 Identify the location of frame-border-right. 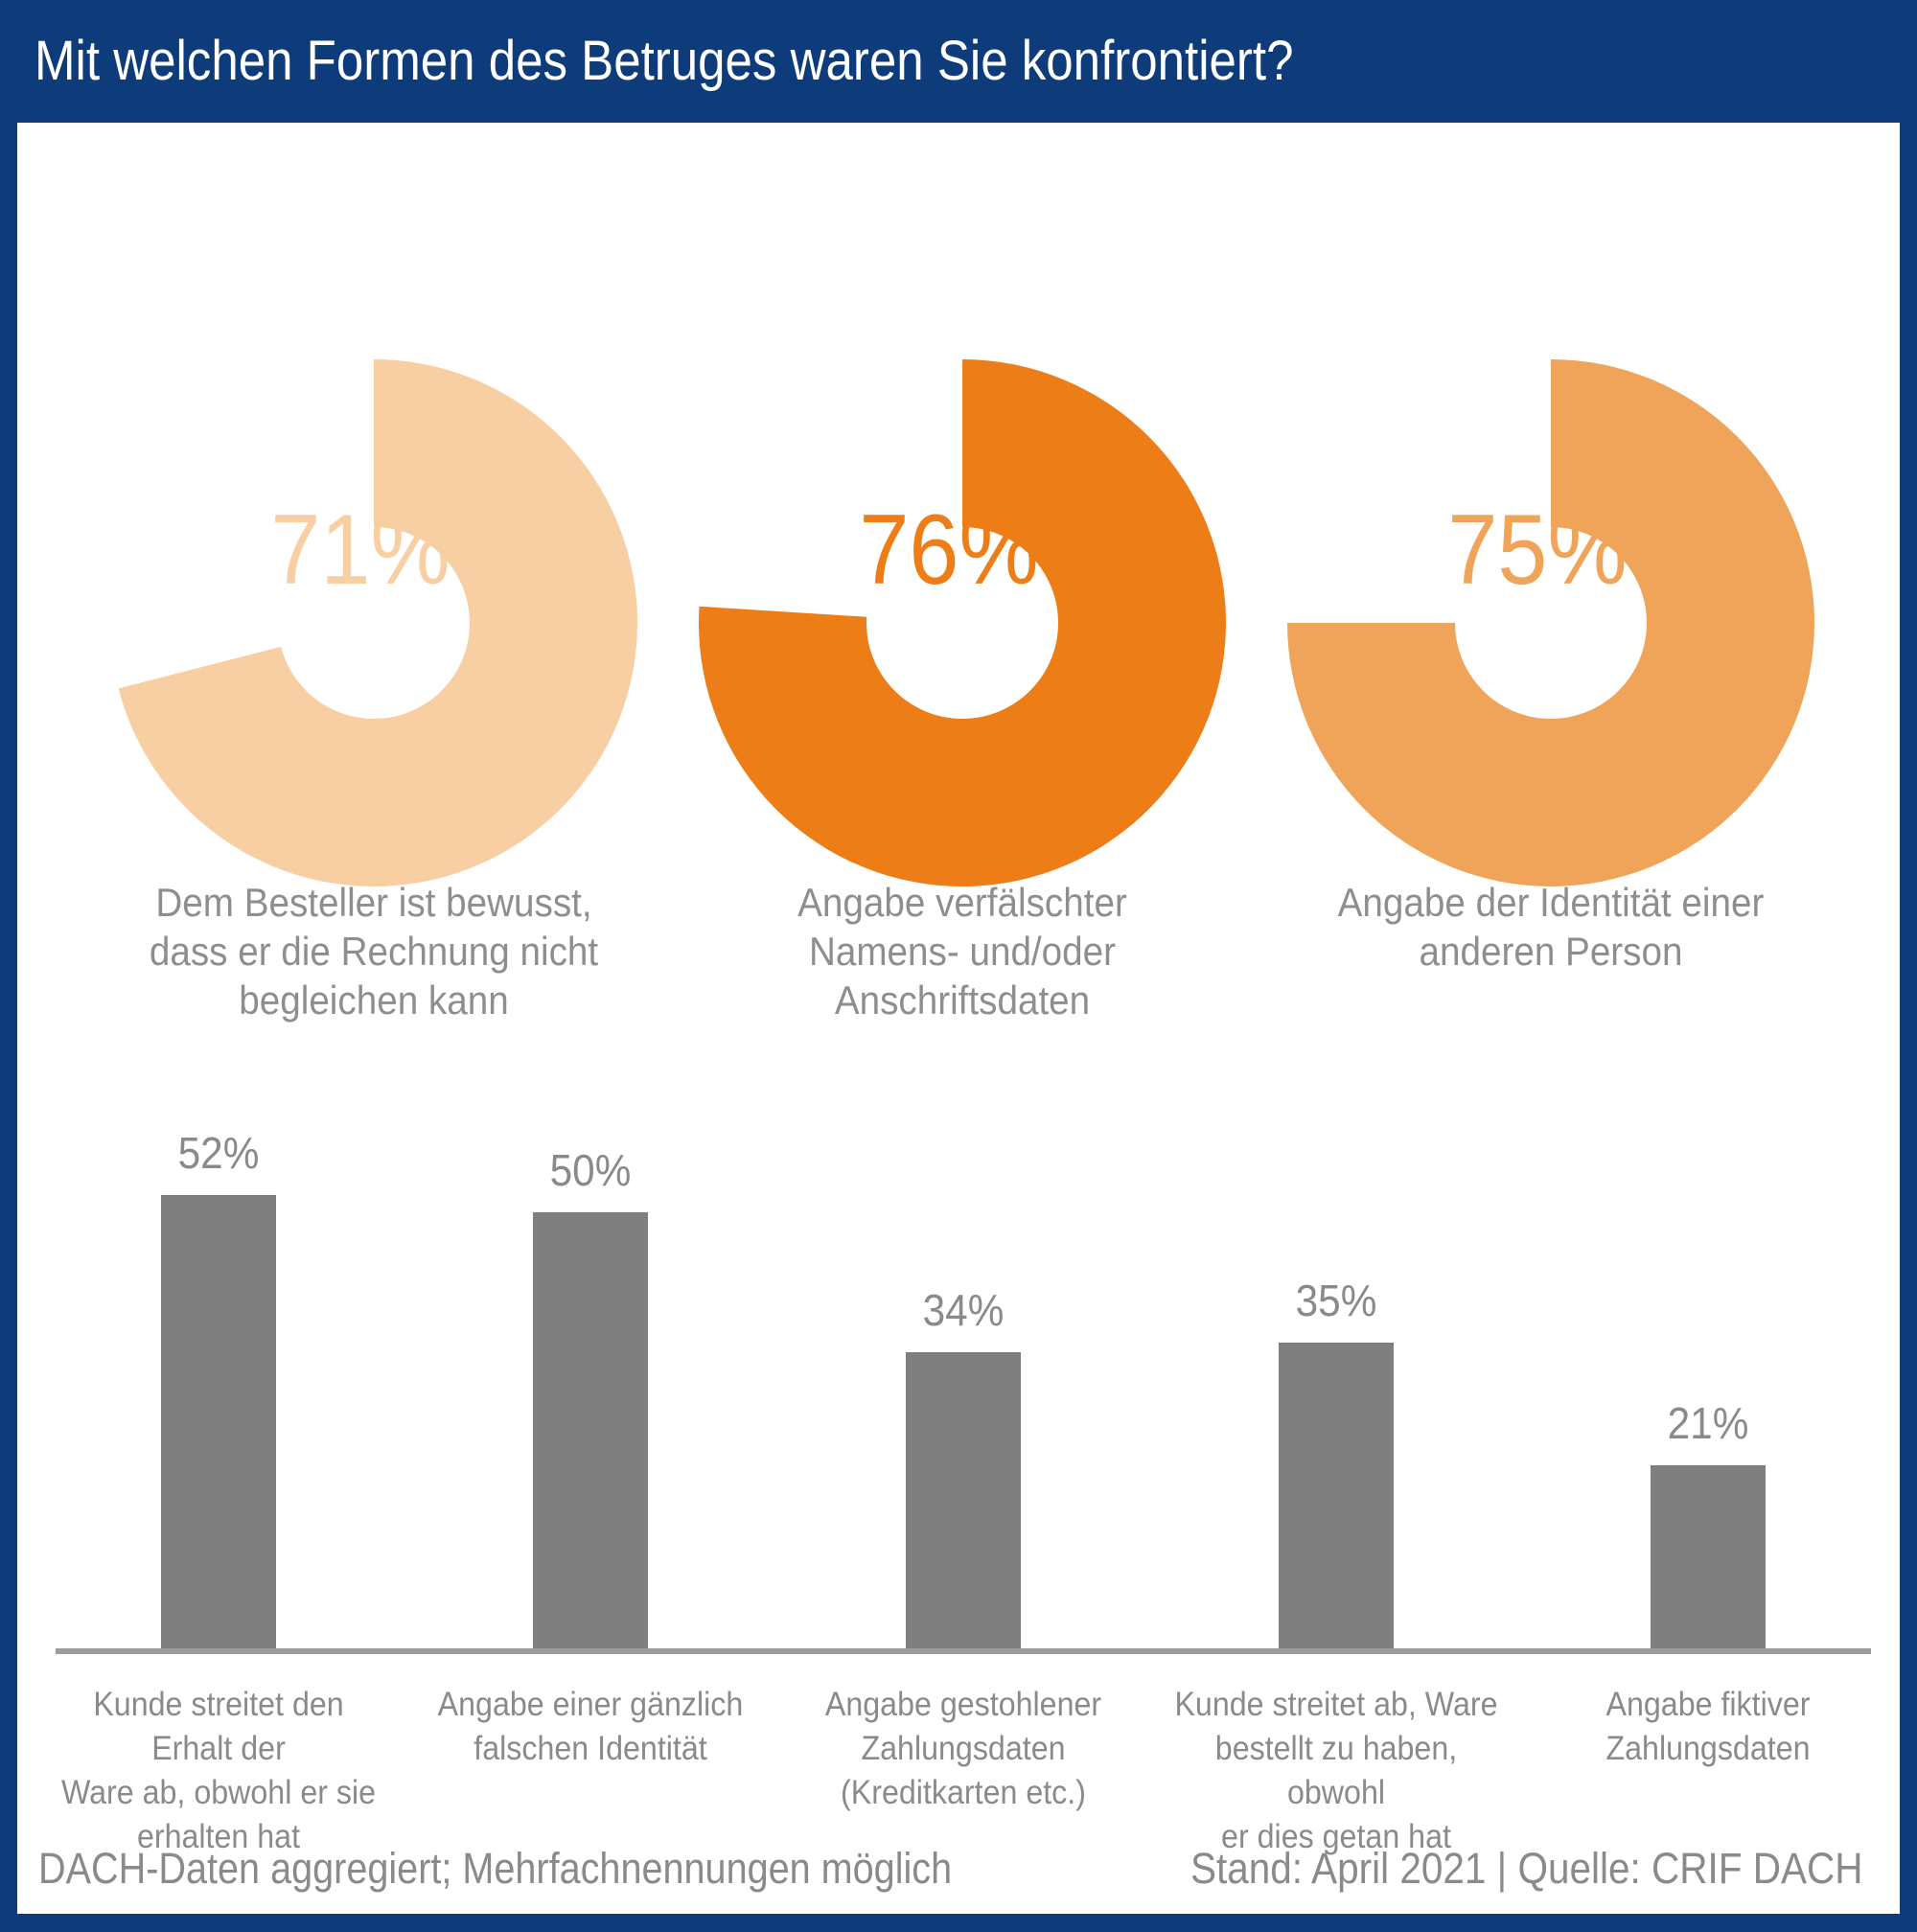
(1909, 966).